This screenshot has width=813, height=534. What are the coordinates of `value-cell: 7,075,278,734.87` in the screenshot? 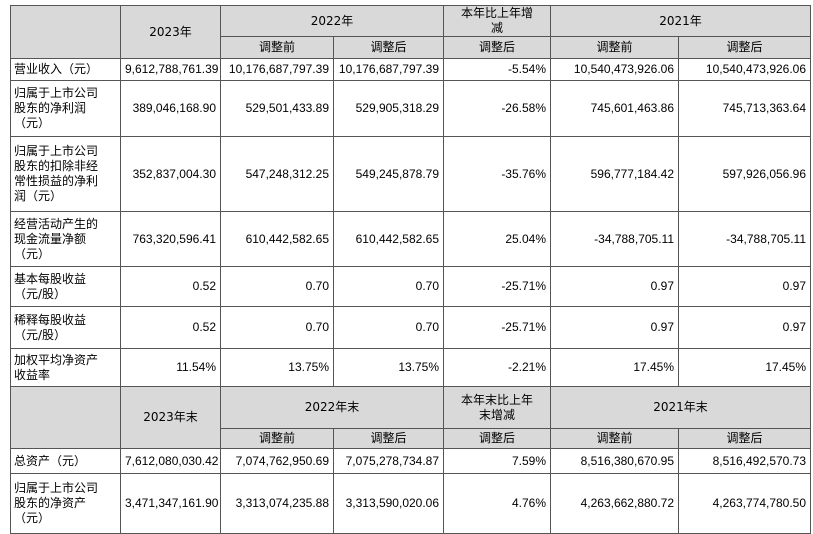 It's located at (388, 461).